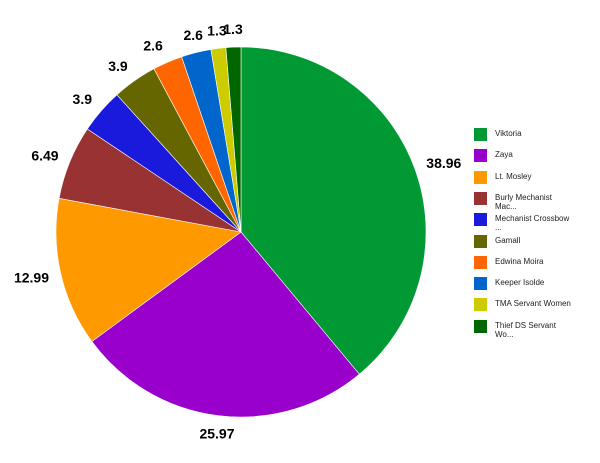  Describe the element at coordinates (534, 267) in the screenshot. I see `legend-item: Edwina Moira` at that location.